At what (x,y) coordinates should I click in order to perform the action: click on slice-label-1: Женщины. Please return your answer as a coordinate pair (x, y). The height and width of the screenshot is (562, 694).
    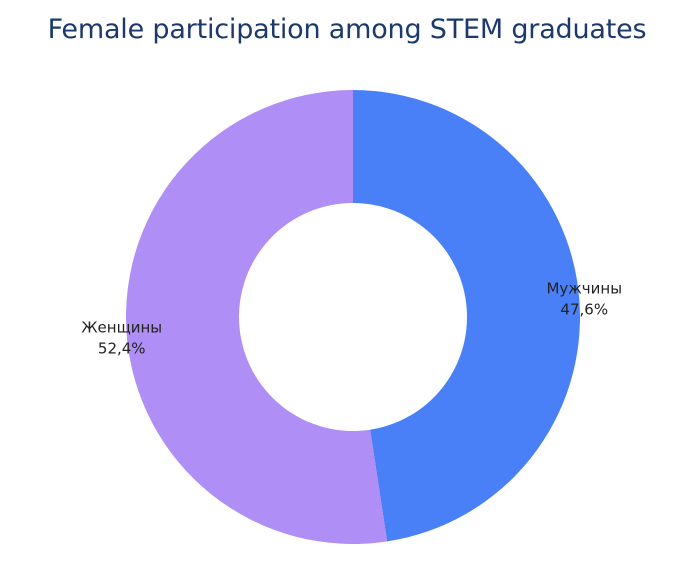
    Looking at the image, I should click on (121, 328).